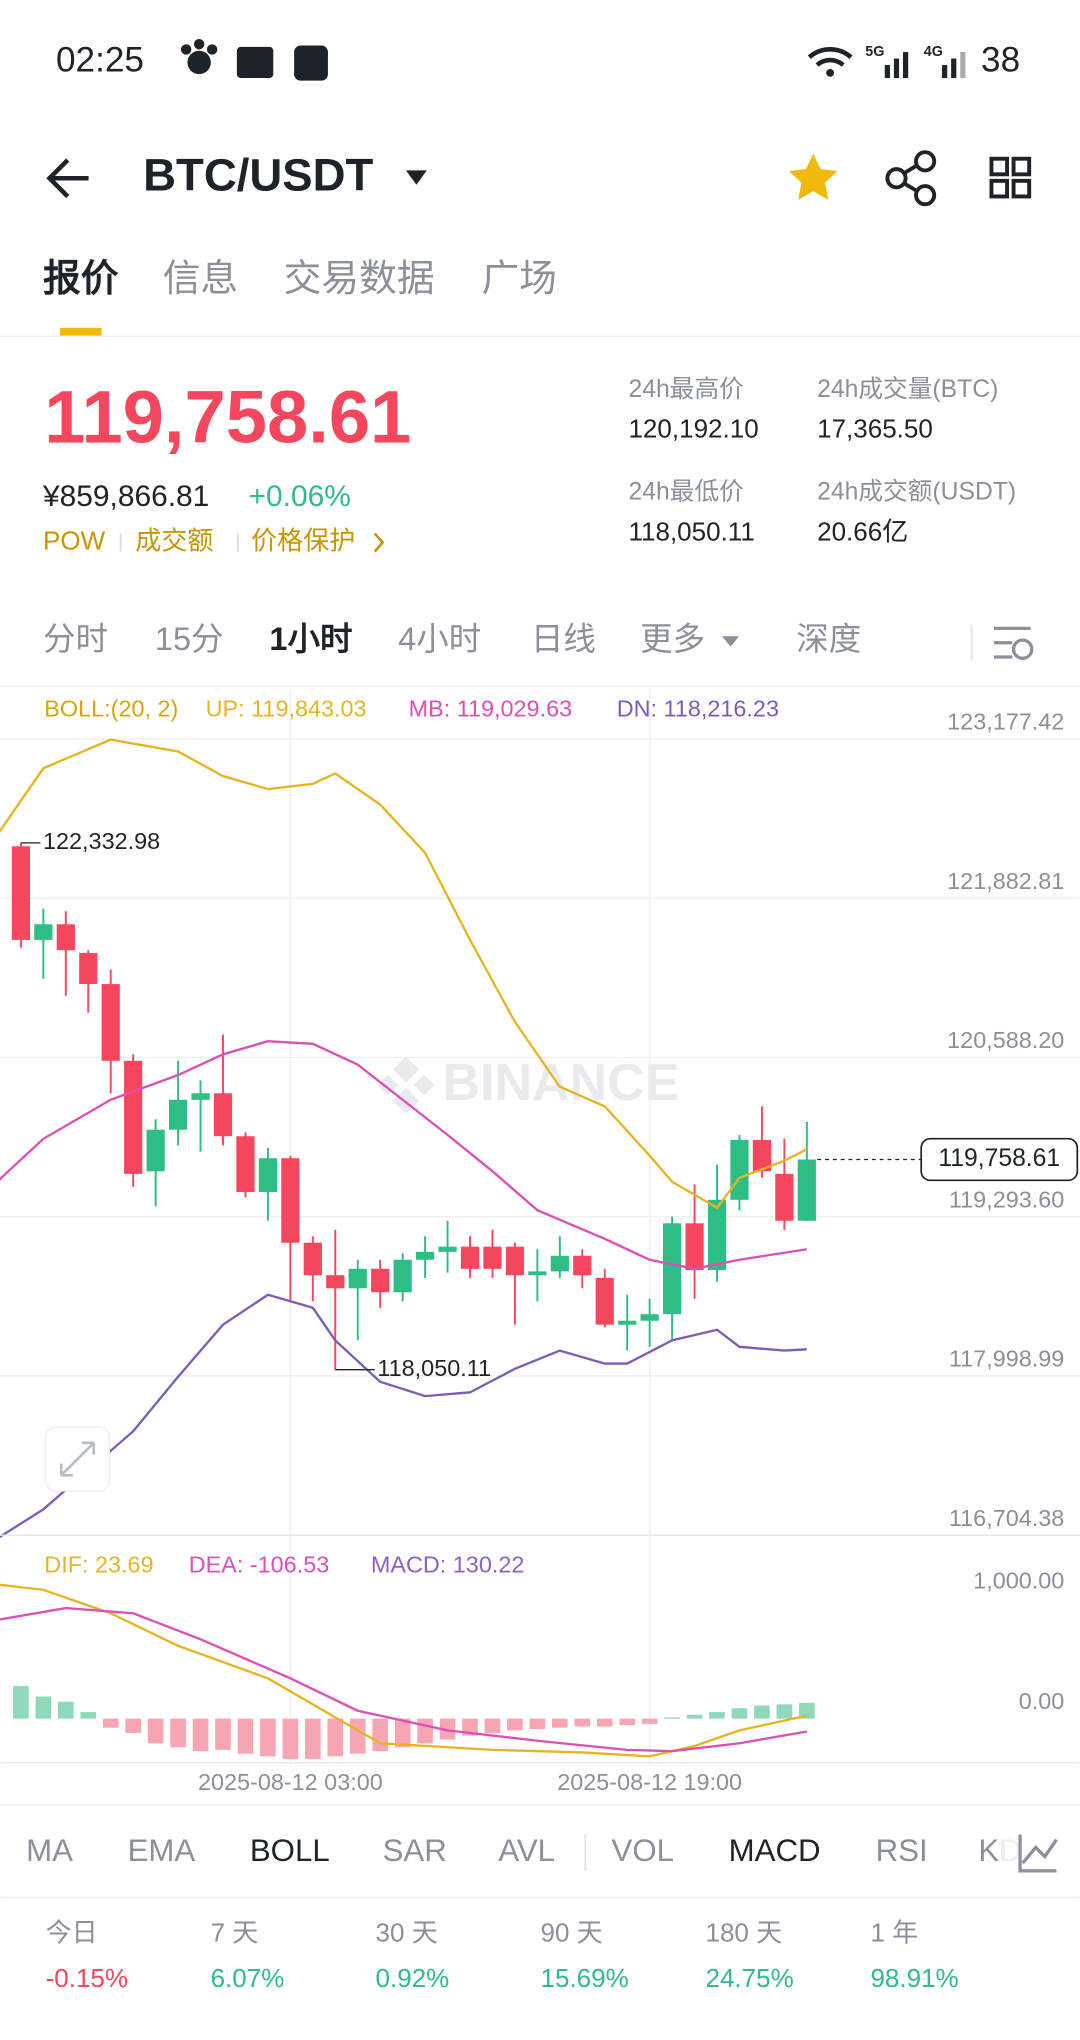  What do you see at coordinates (286, 709) in the screenshot?
I see `legend-entry: UP: 119,843.03` at bounding box center [286, 709].